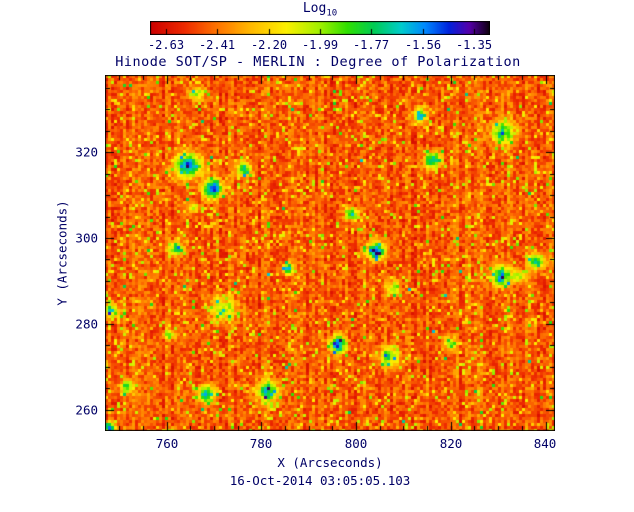 The height and width of the screenshot is (512, 634). Describe the element at coordinates (332, 13) in the screenshot. I see `colorbar-title-subscript: 10` at that location.